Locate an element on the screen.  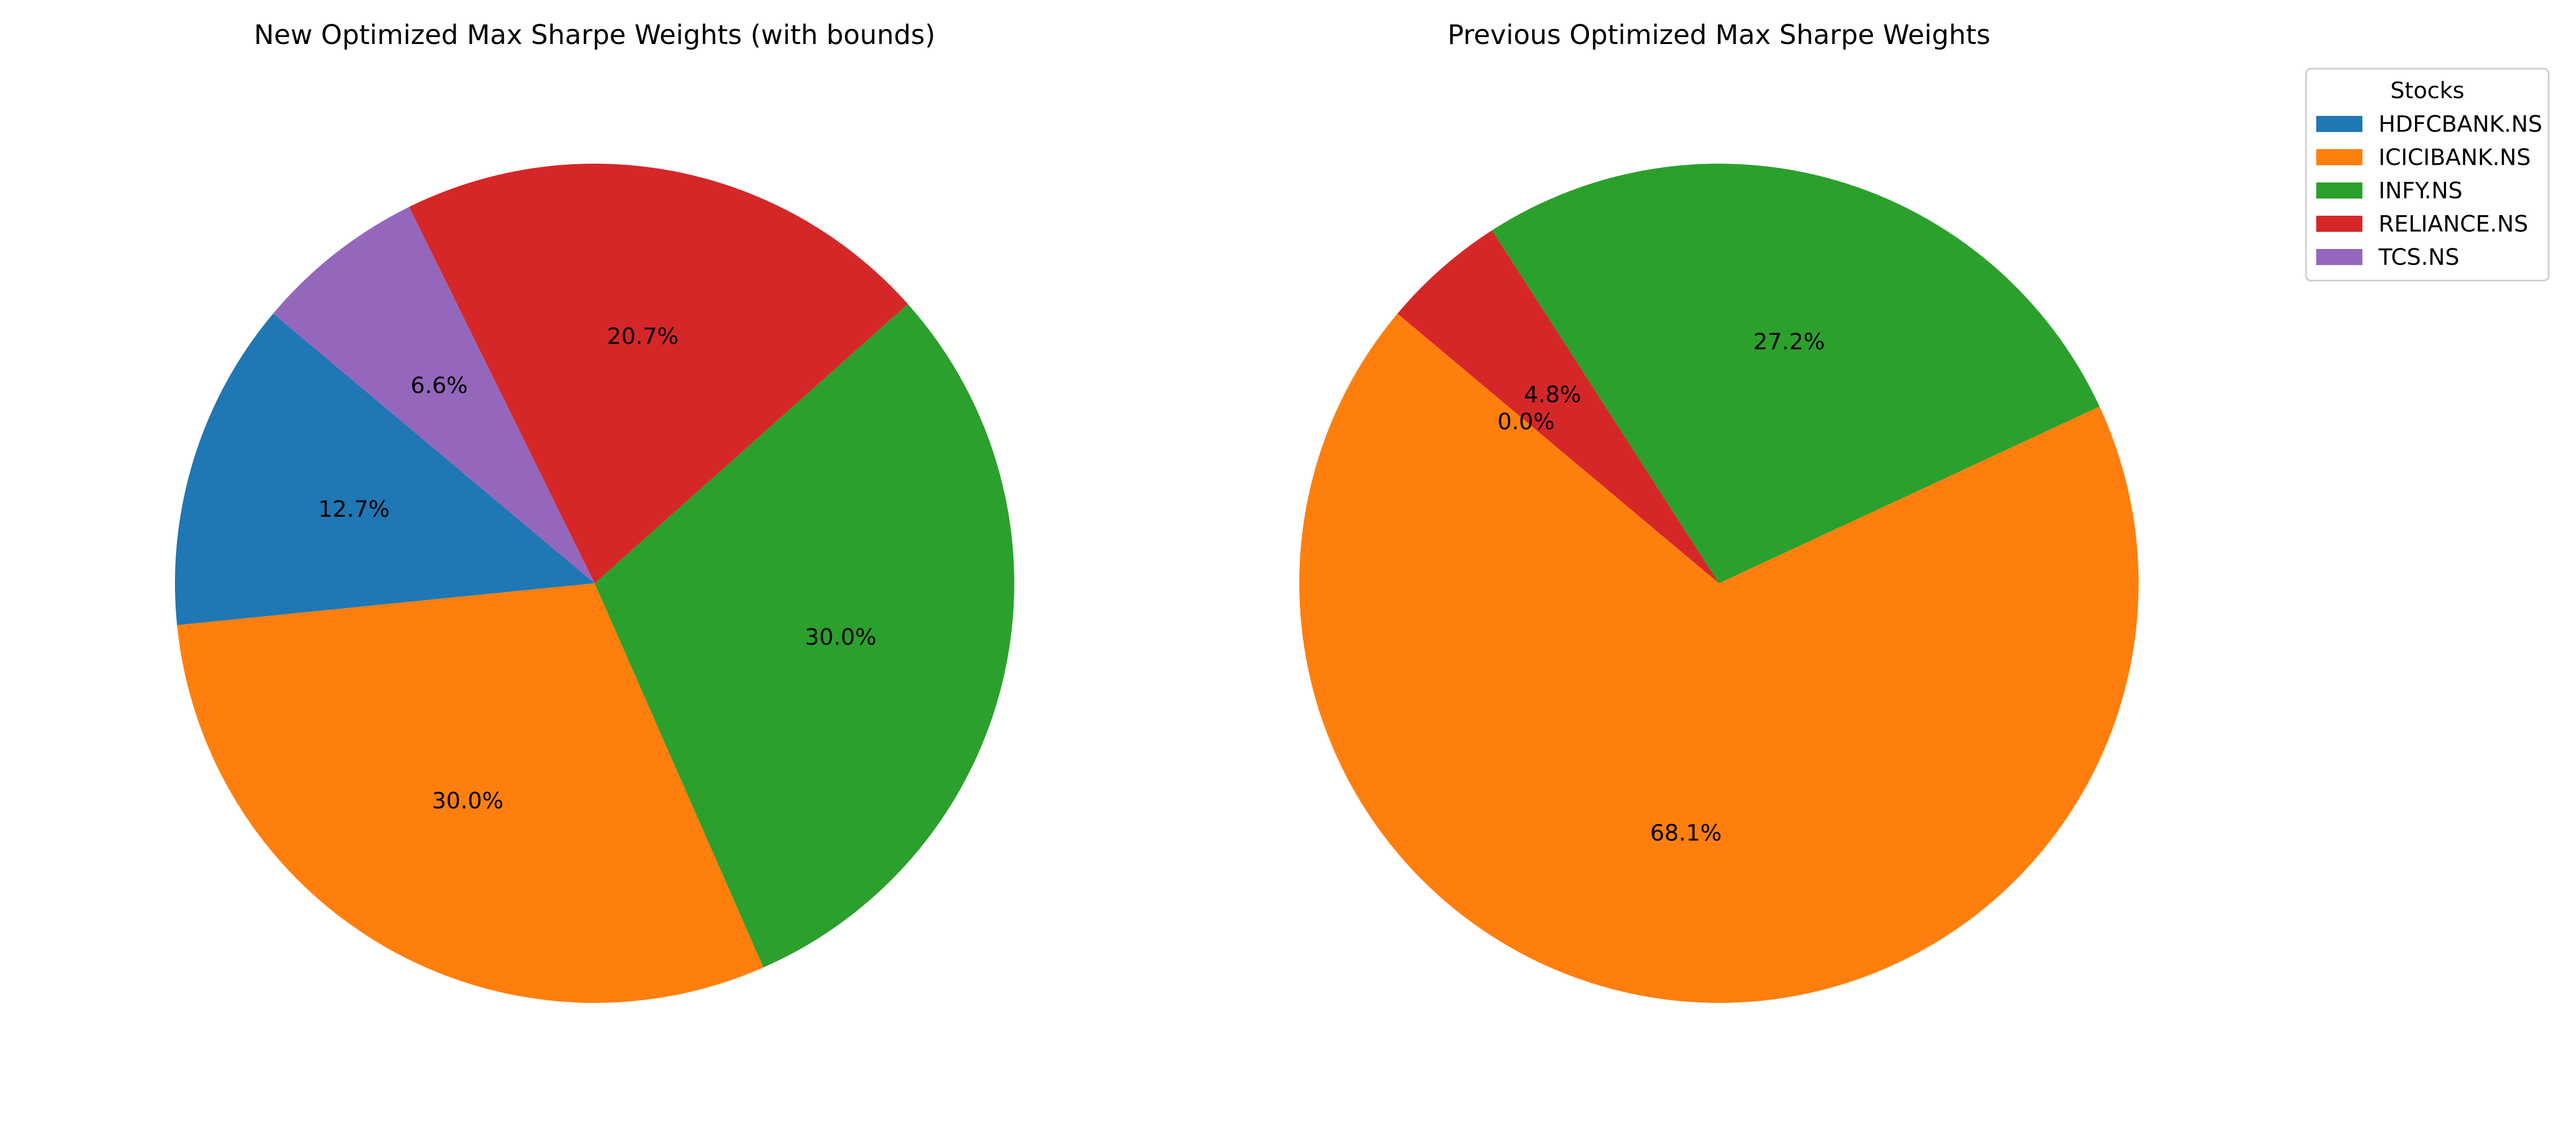
slice-label-reliance: 4.8% is located at coordinates (1553, 394).